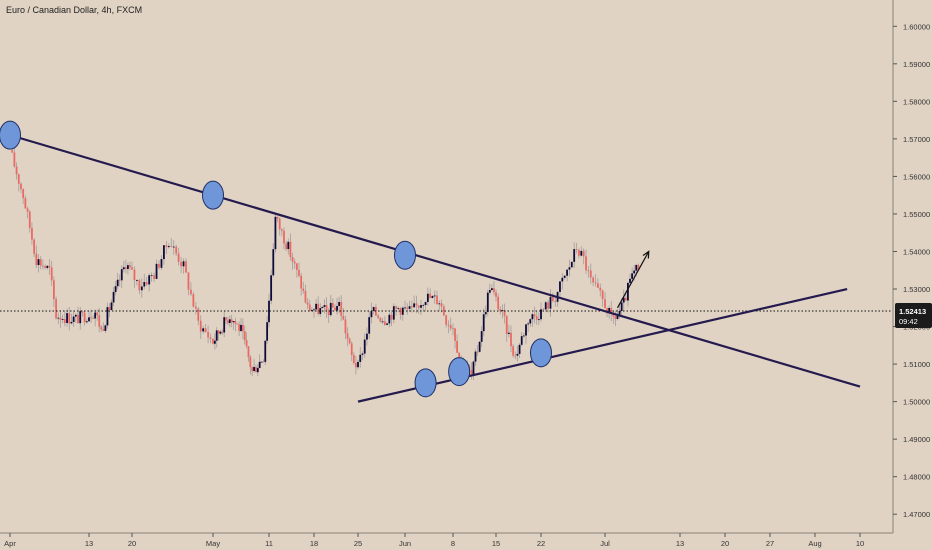 The image size is (932, 550). I want to click on touch-marker, so click(10, 135).